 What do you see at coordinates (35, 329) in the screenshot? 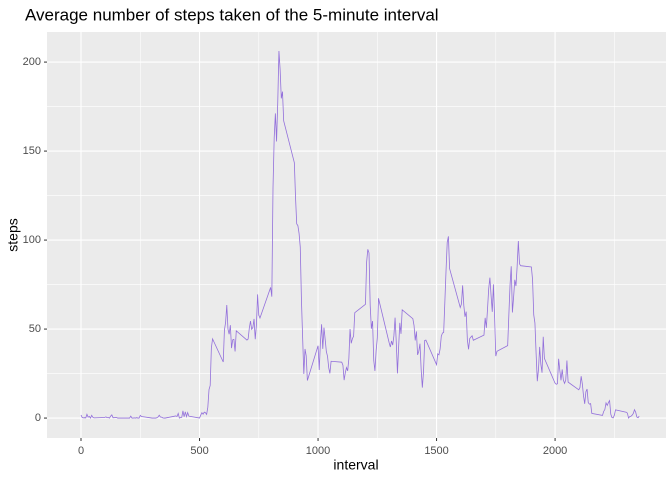
I see `y-tick-label: 50` at bounding box center [35, 329].